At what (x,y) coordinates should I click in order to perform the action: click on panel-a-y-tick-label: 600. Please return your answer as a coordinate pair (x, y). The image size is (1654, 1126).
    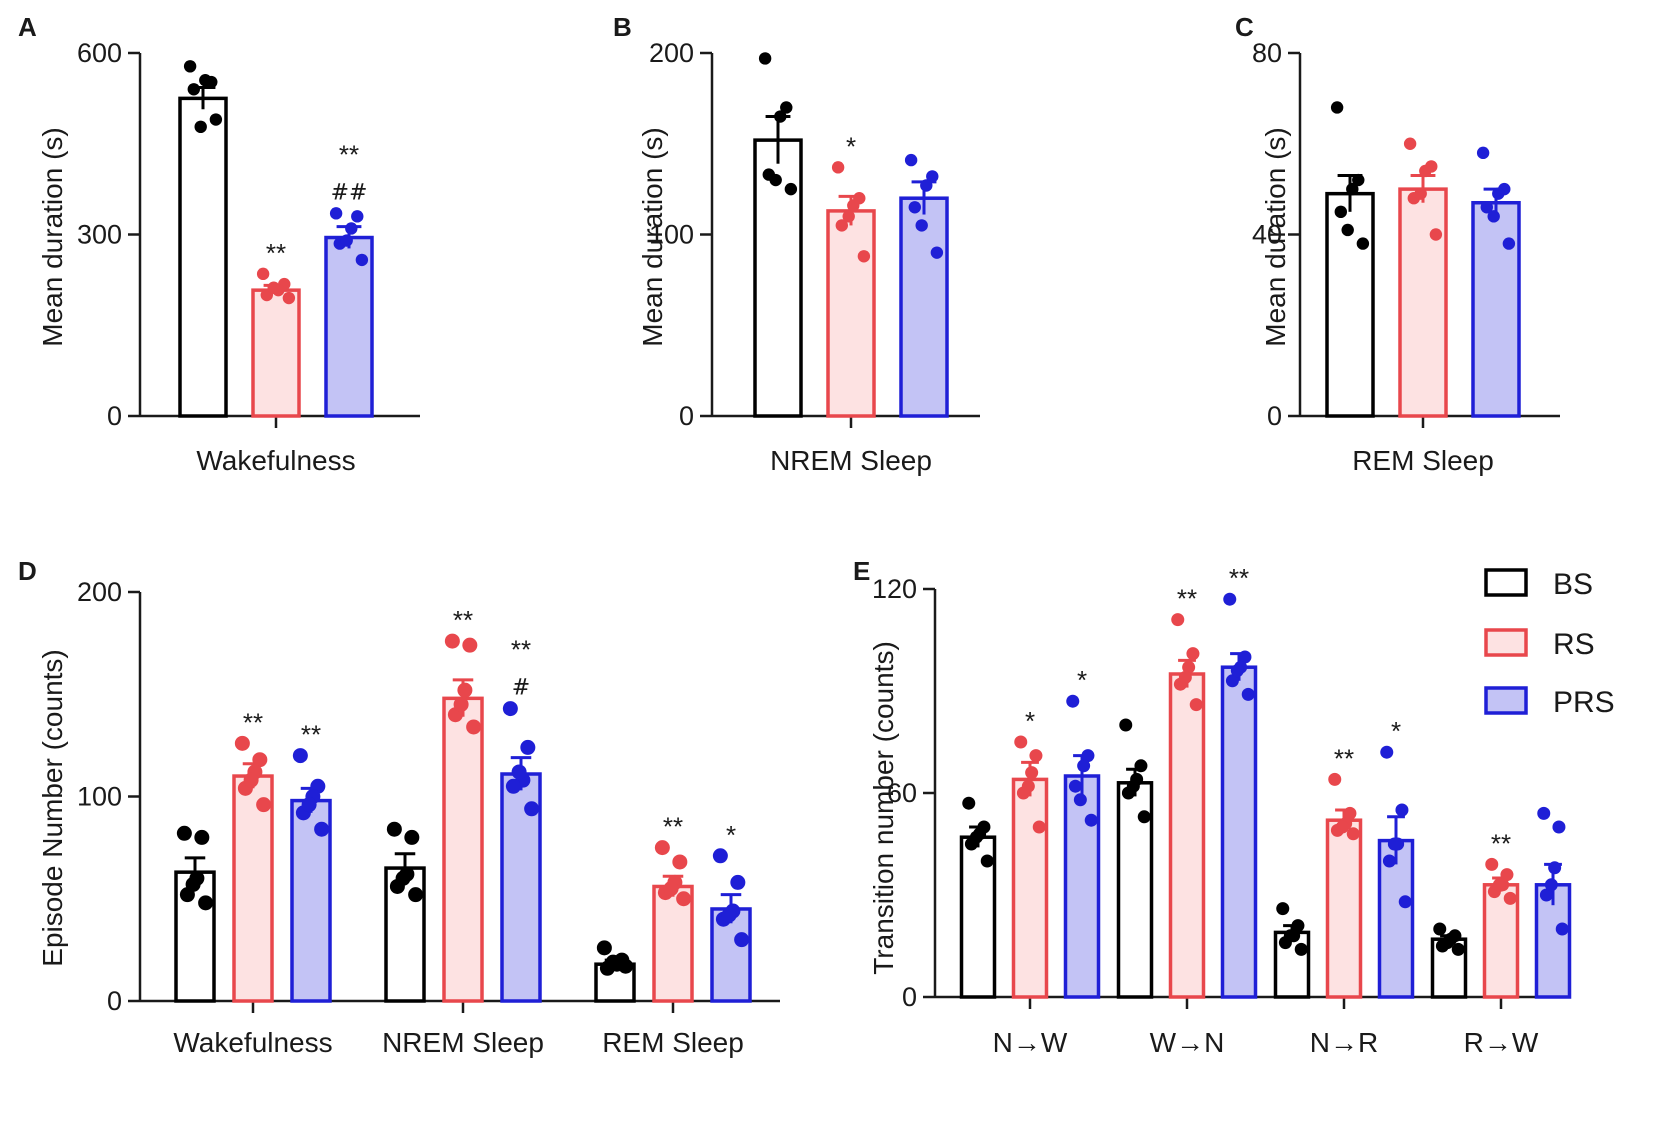
    Looking at the image, I should click on (99, 53).